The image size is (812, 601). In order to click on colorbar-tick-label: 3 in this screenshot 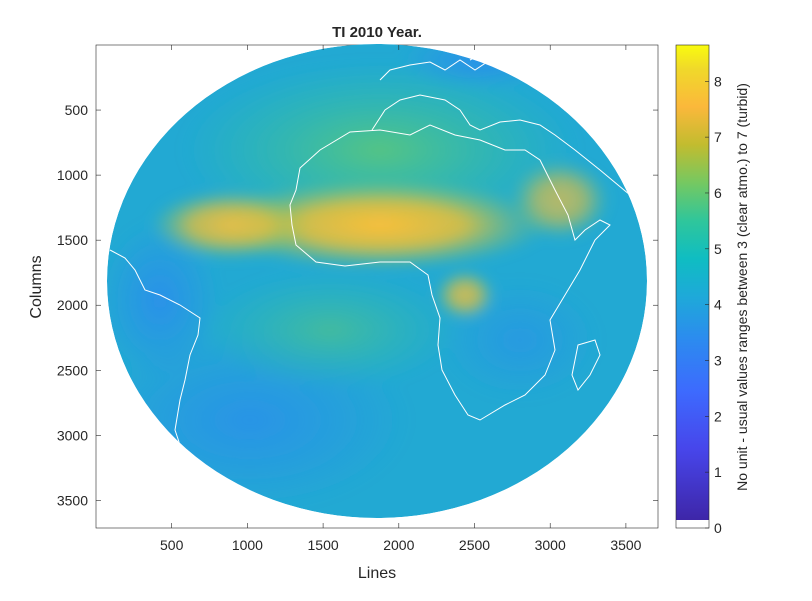, I will do `click(718, 360)`.